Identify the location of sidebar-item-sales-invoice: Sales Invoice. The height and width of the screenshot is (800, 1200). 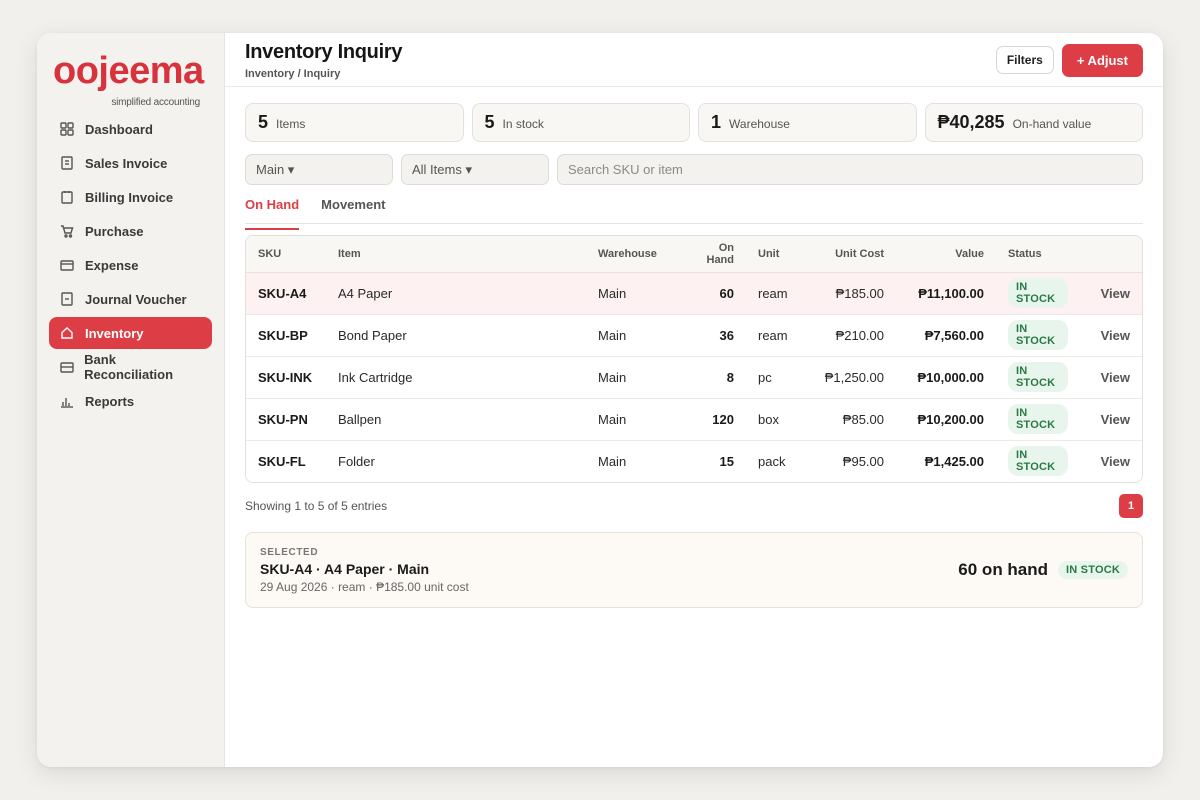
(130, 163).